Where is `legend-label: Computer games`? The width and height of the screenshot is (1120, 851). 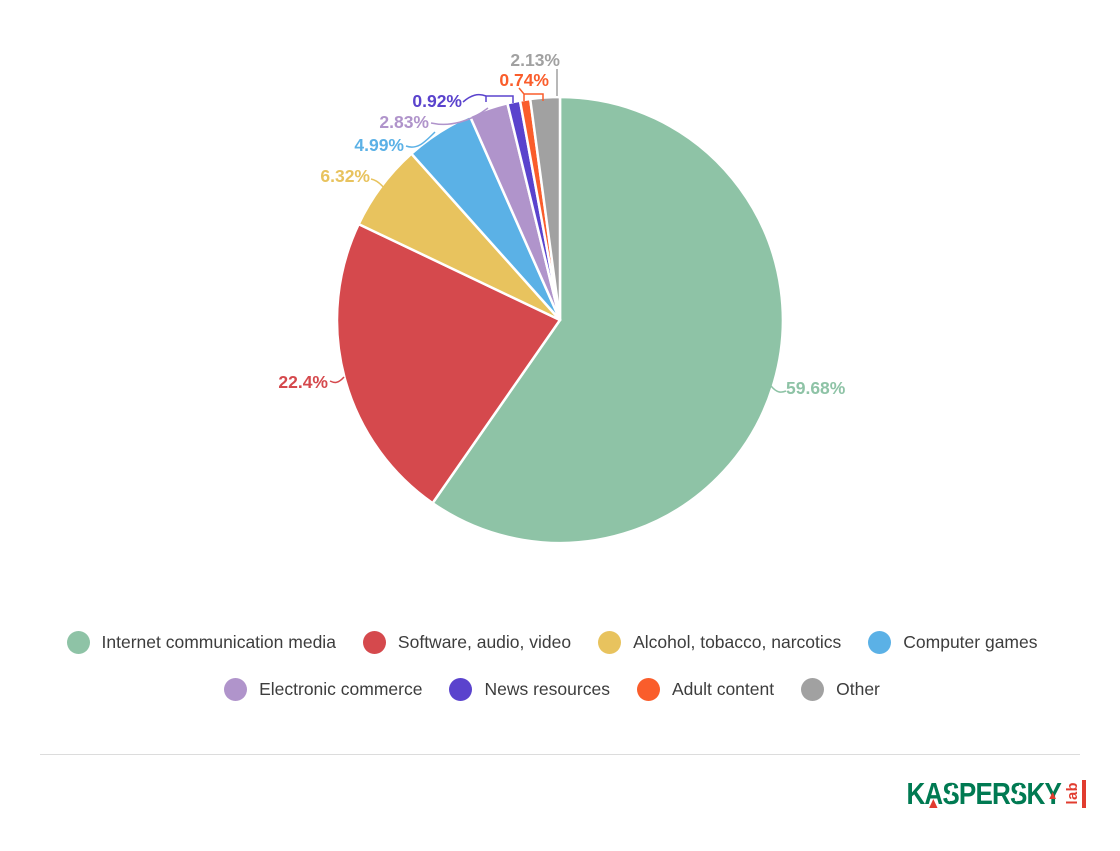 legend-label: Computer games is located at coordinates (970, 642).